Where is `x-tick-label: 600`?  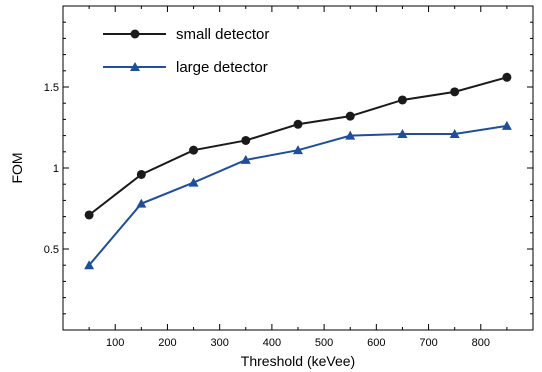
x-tick-label: 600 is located at coordinates (376, 343).